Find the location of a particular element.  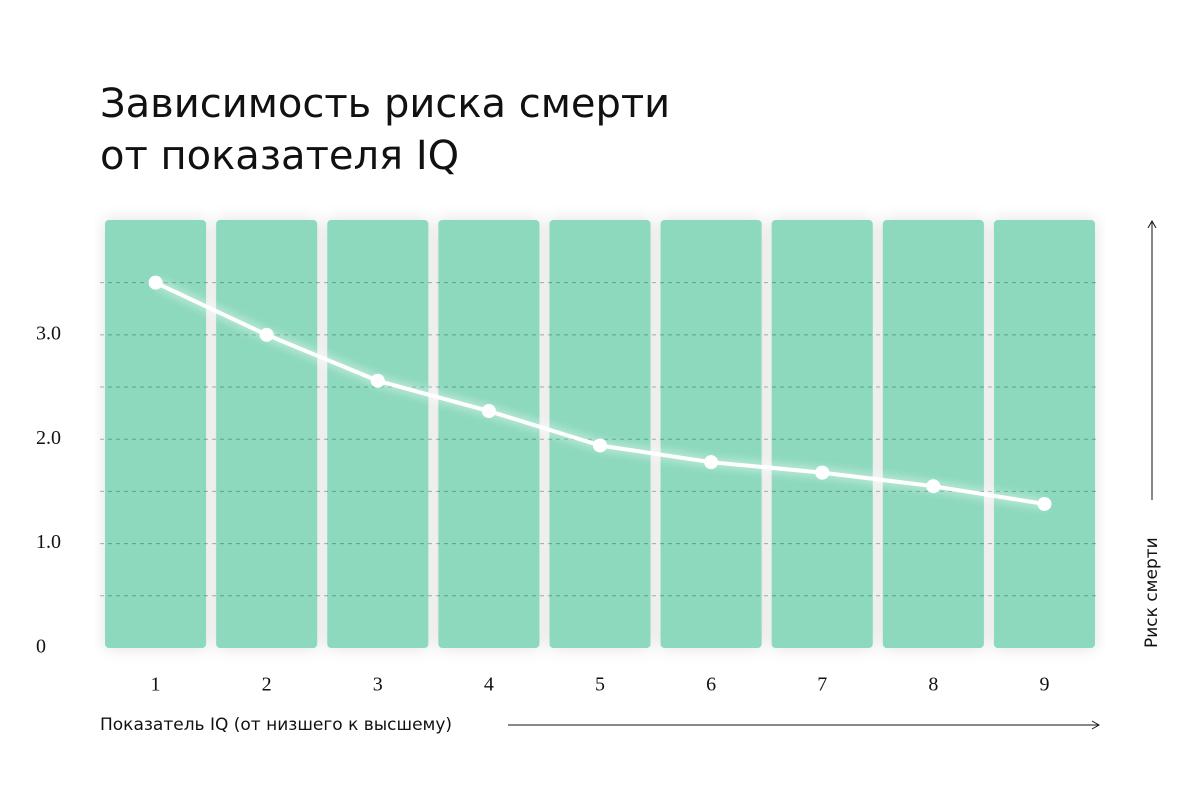

x-tick-label: 2 is located at coordinates (267, 685).